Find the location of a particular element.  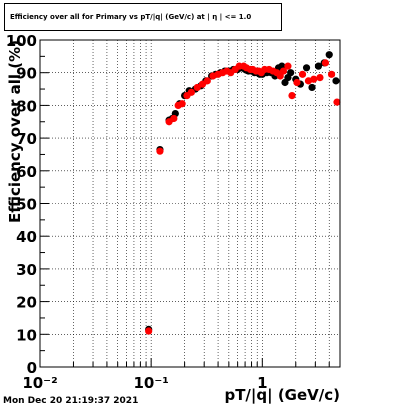

timestamp: Mon Dec 20 21:19:37 2021 is located at coordinates (71, 401).